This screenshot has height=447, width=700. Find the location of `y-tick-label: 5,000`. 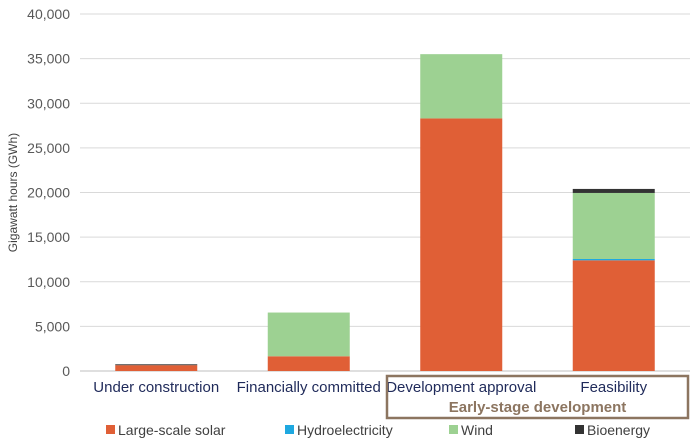

y-tick-label: 5,000 is located at coordinates (52, 326).